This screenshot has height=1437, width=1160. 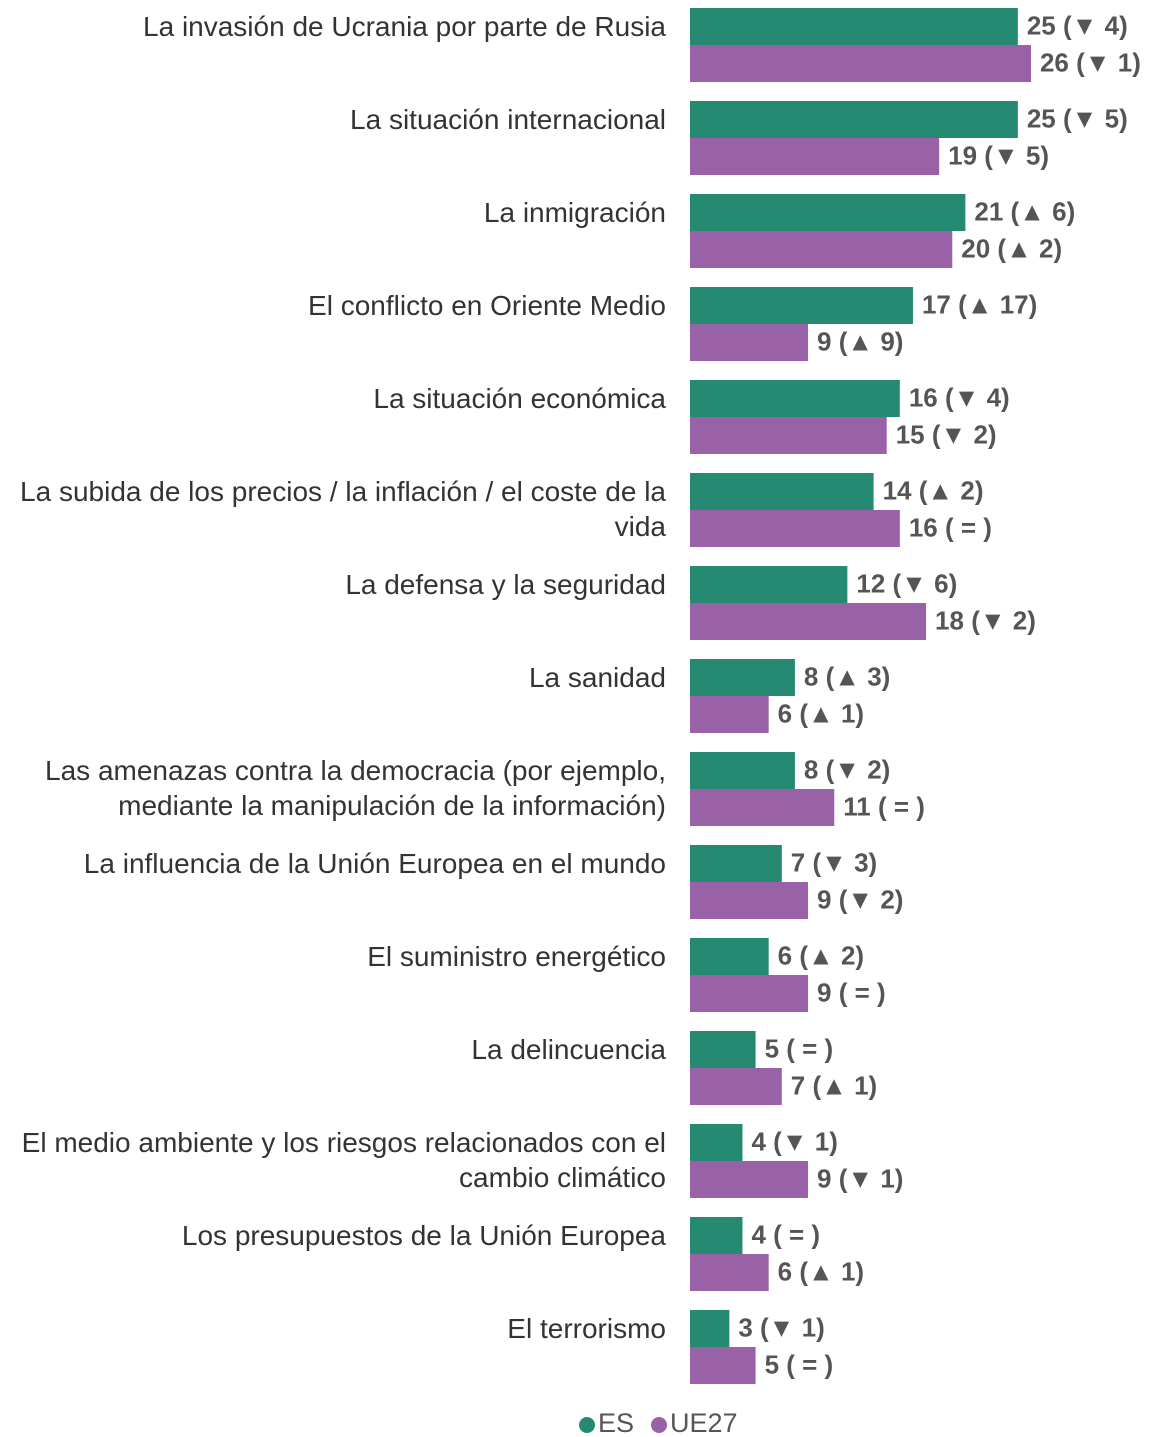 I want to click on value-label: 9 ( = ), so click(x=851, y=992).